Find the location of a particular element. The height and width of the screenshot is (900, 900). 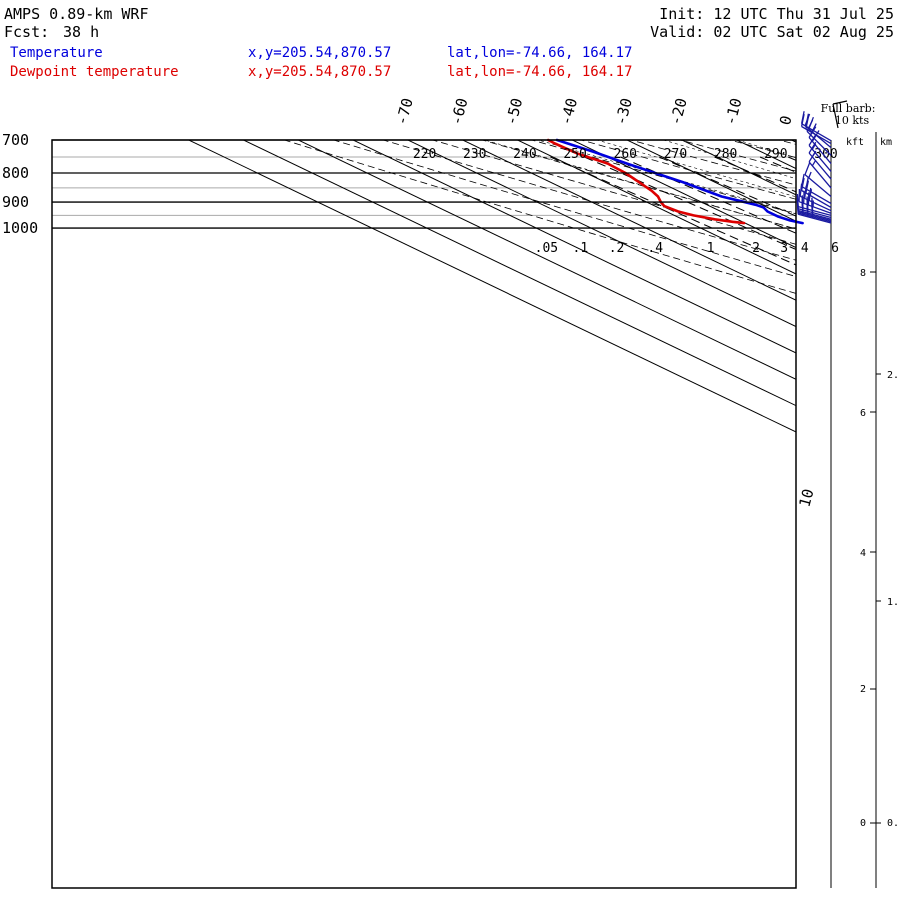

legend-dewpoint-xy: x,y=205.54,870.57 is located at coordinates (319, 72).